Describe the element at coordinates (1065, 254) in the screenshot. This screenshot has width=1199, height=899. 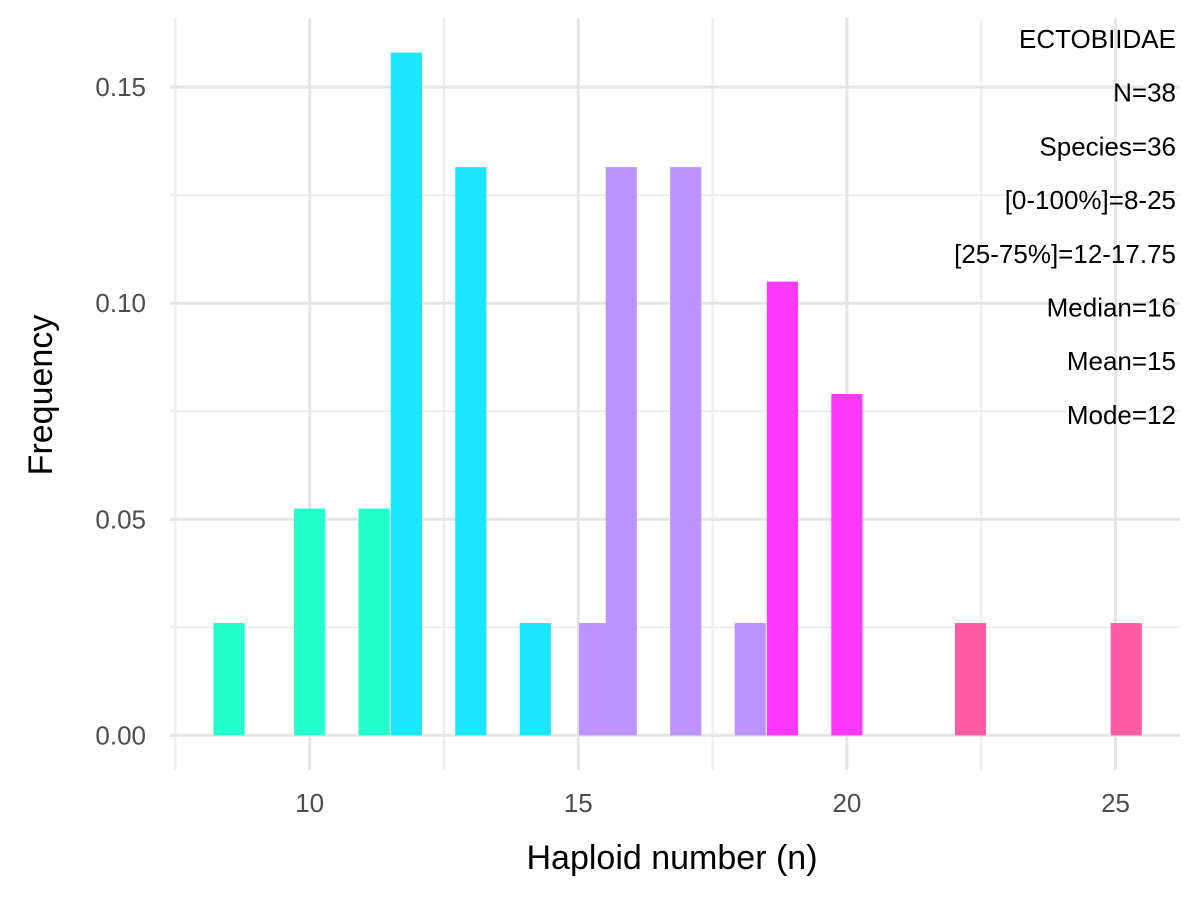
I see `stat-annotation: [25-75%]=12-17.75` at that location.